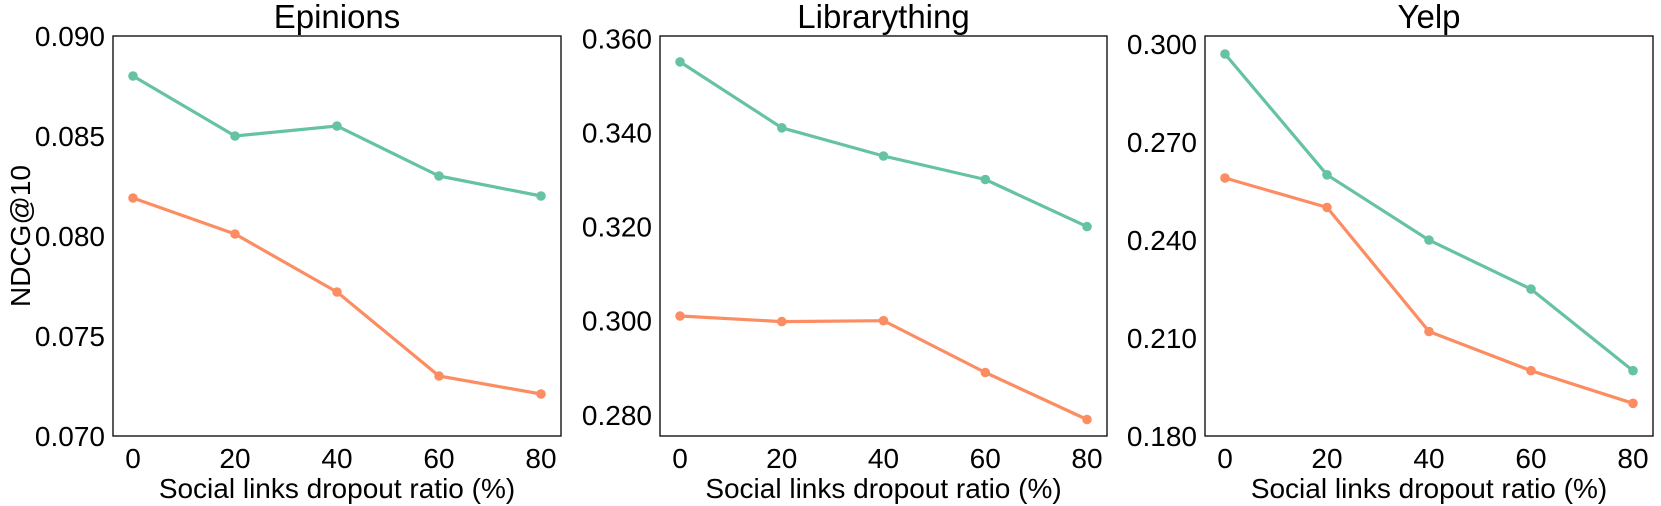 The height and width of the screenshot is (506, 1661). I want to click on y-tick-label: 0.090, so click(70, 36).